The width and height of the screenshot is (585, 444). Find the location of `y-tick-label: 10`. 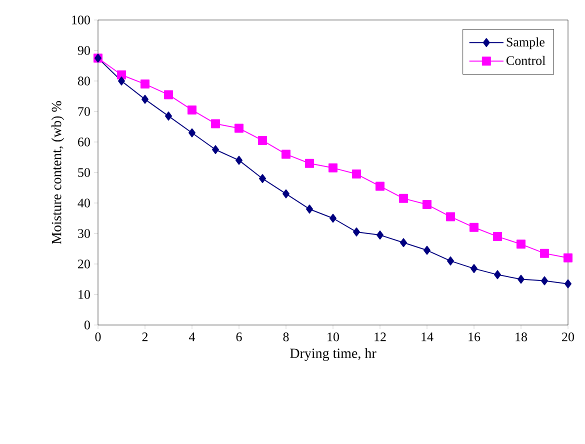

y-tick-label: 10 is located at coordinates (84, 294).